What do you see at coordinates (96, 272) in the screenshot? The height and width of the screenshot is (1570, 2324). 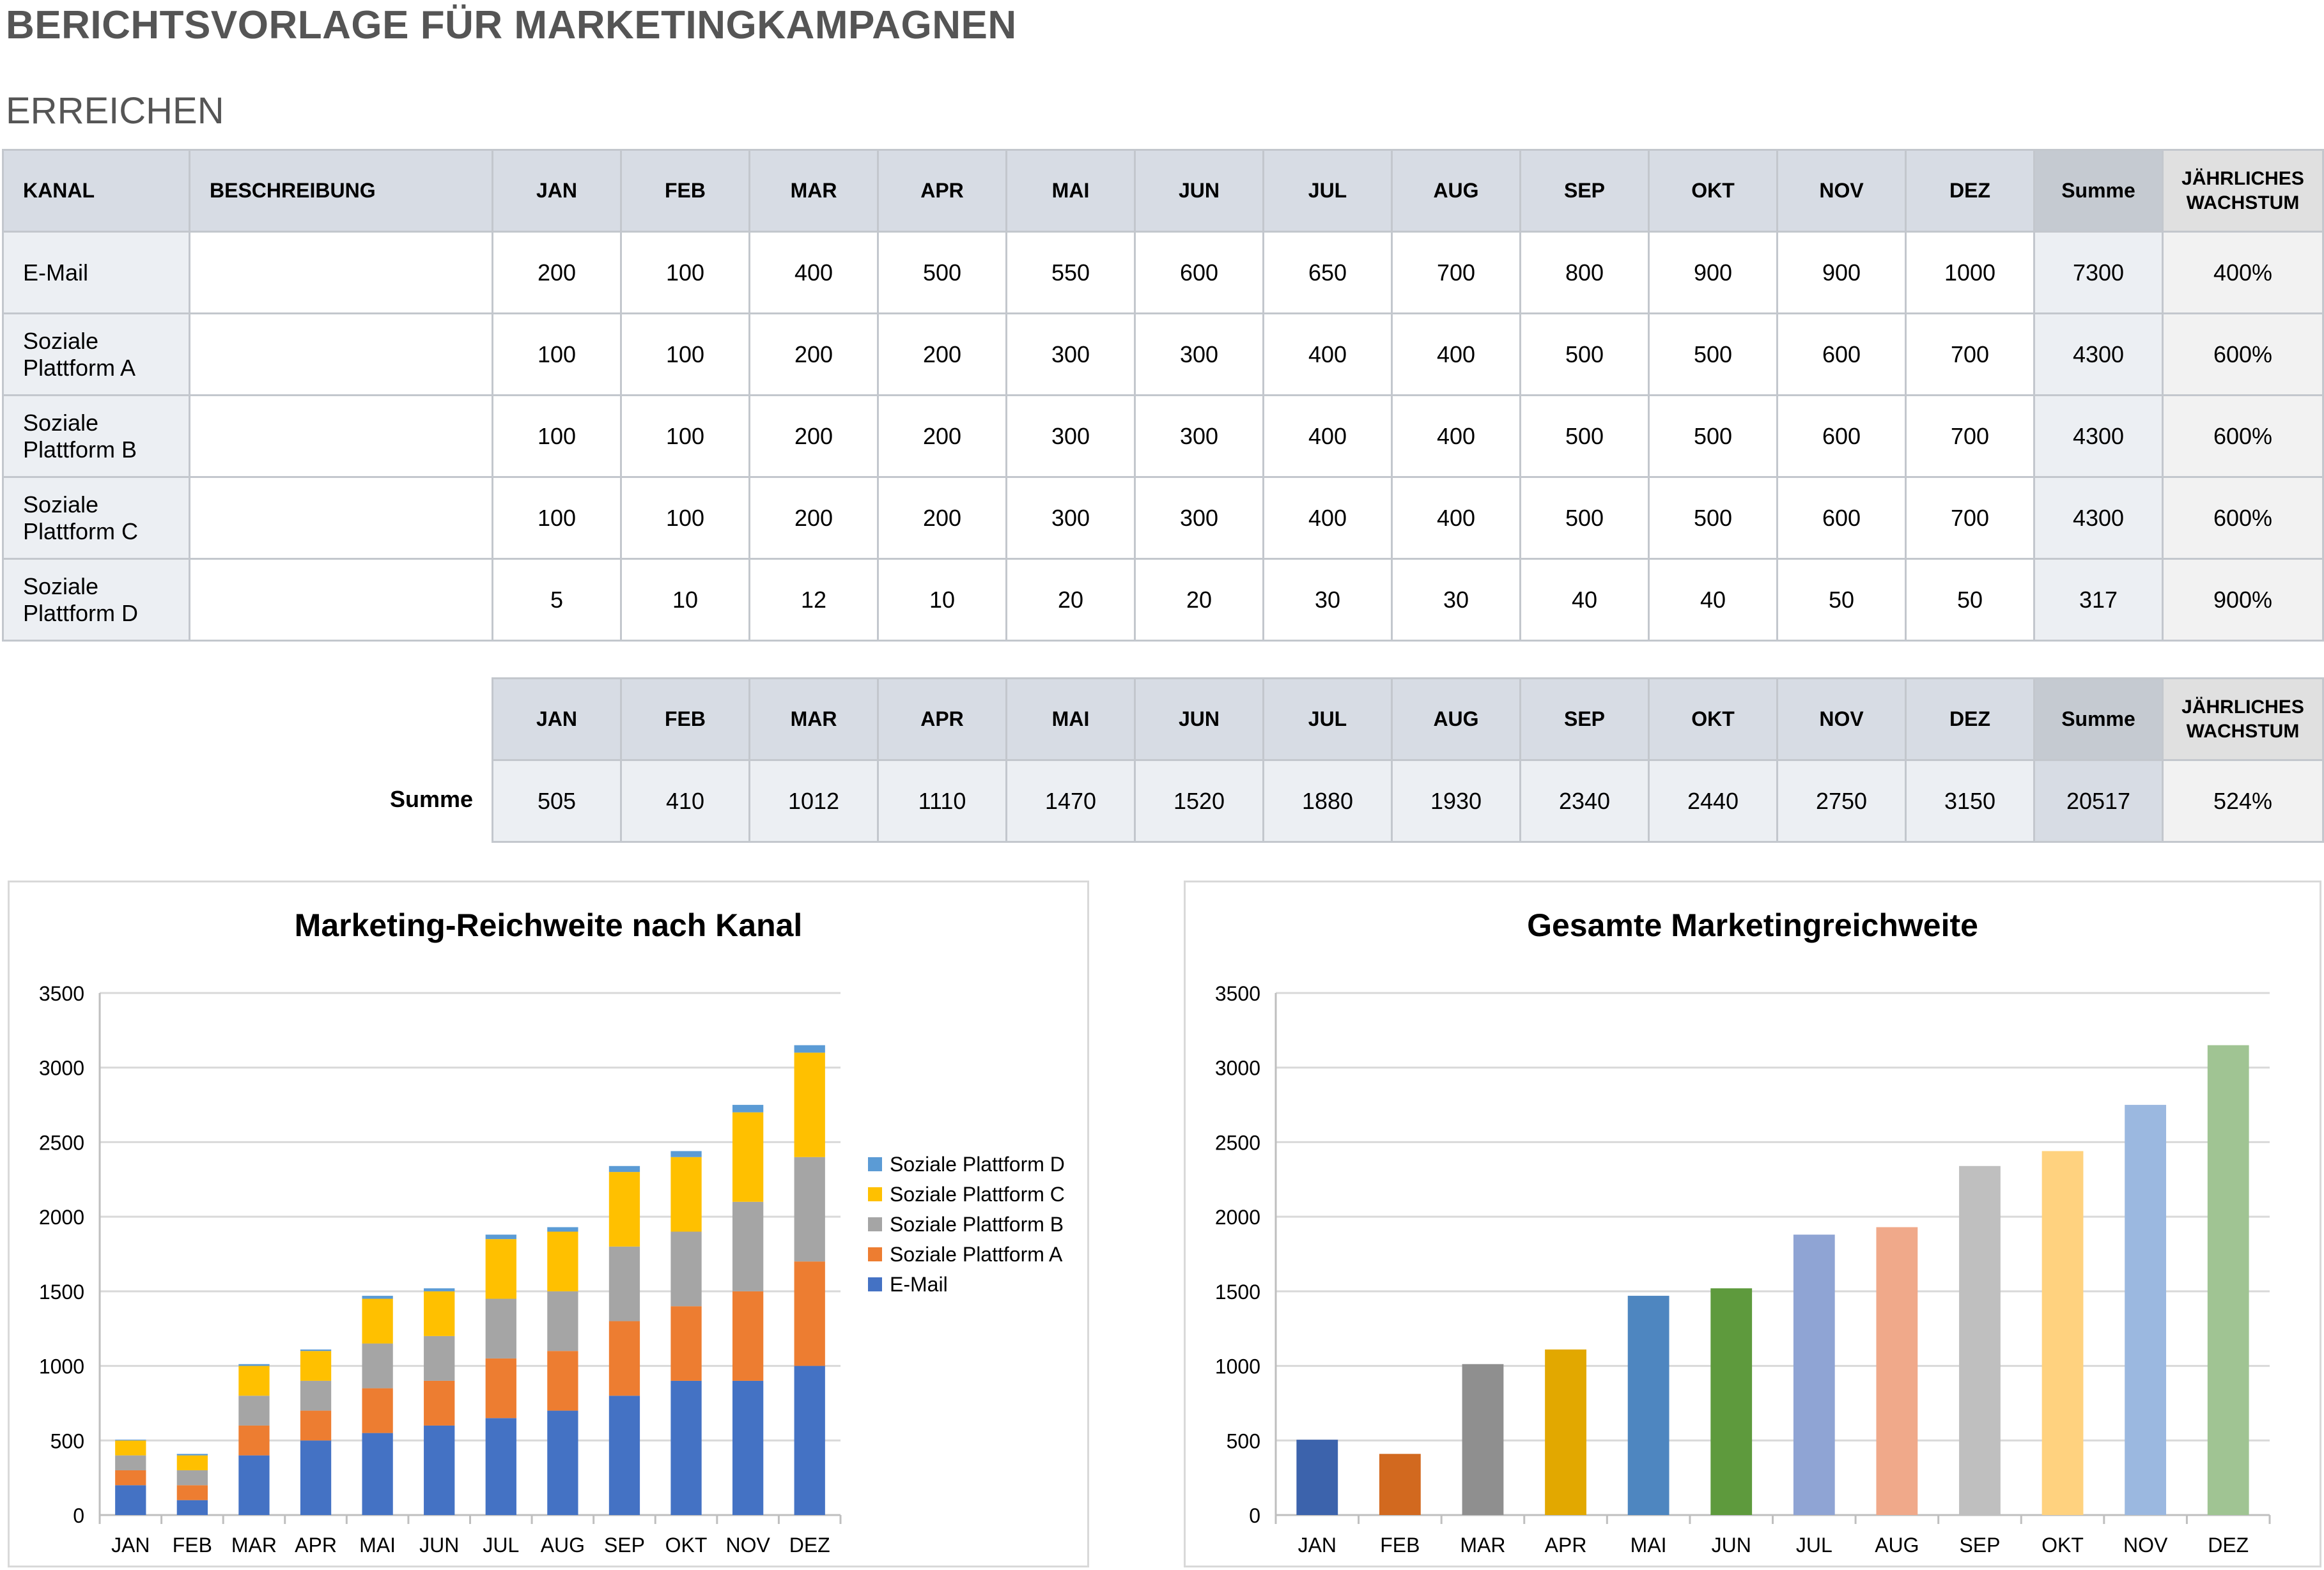 I see `channel-name: E-Mail` at bounding box center [96, 272].